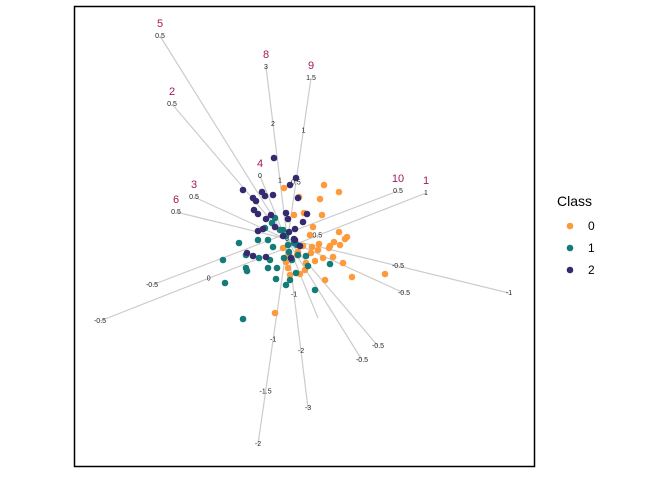 This screenshot has height=480, width=672. Describe the element at coordinates (194, 185) in the screenshot. I see `axis-name: 3` at that location.